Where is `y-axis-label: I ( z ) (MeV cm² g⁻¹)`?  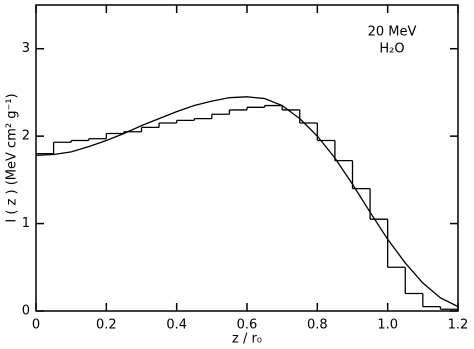 y-axis-label: I ( z ) (MeV cm² g⁻¹) is located at coordinates (12, 157).